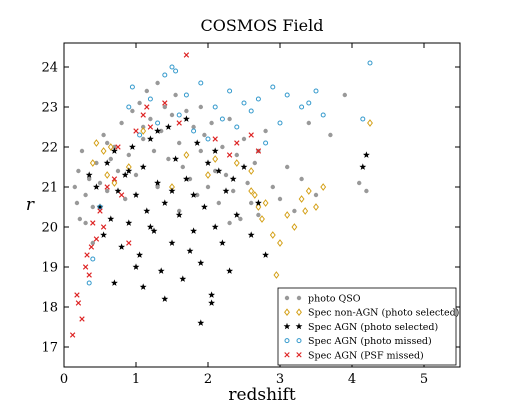  Describe the element at coordinates (373, 327) in the screenshot. I see `legend-label: Spec AGN (photo selected)` at that location.